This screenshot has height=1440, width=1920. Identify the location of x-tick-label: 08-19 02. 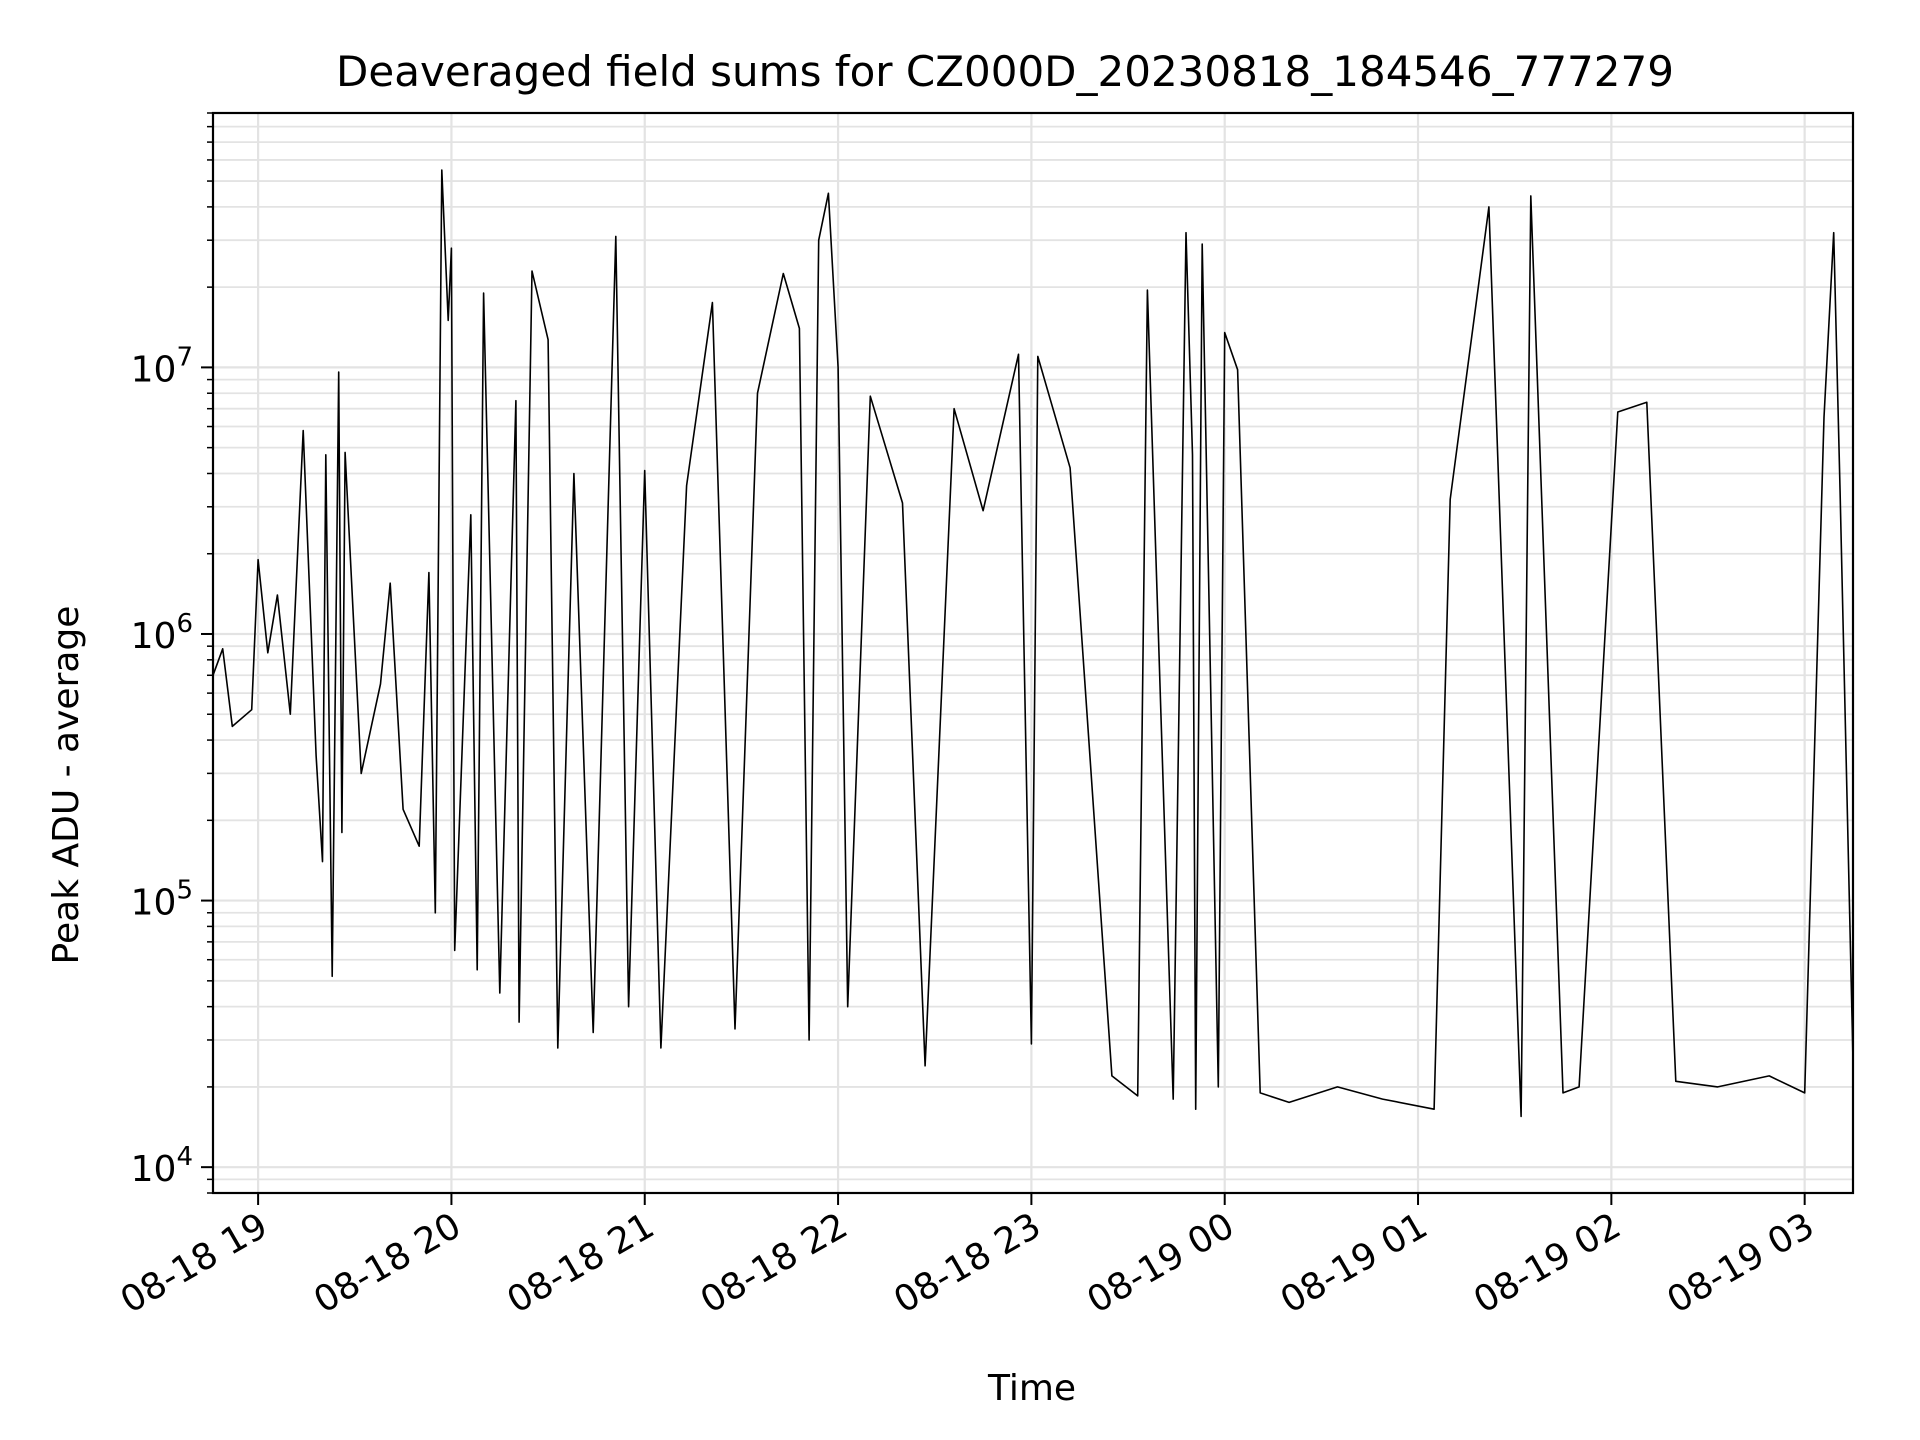
(1547, 1263).